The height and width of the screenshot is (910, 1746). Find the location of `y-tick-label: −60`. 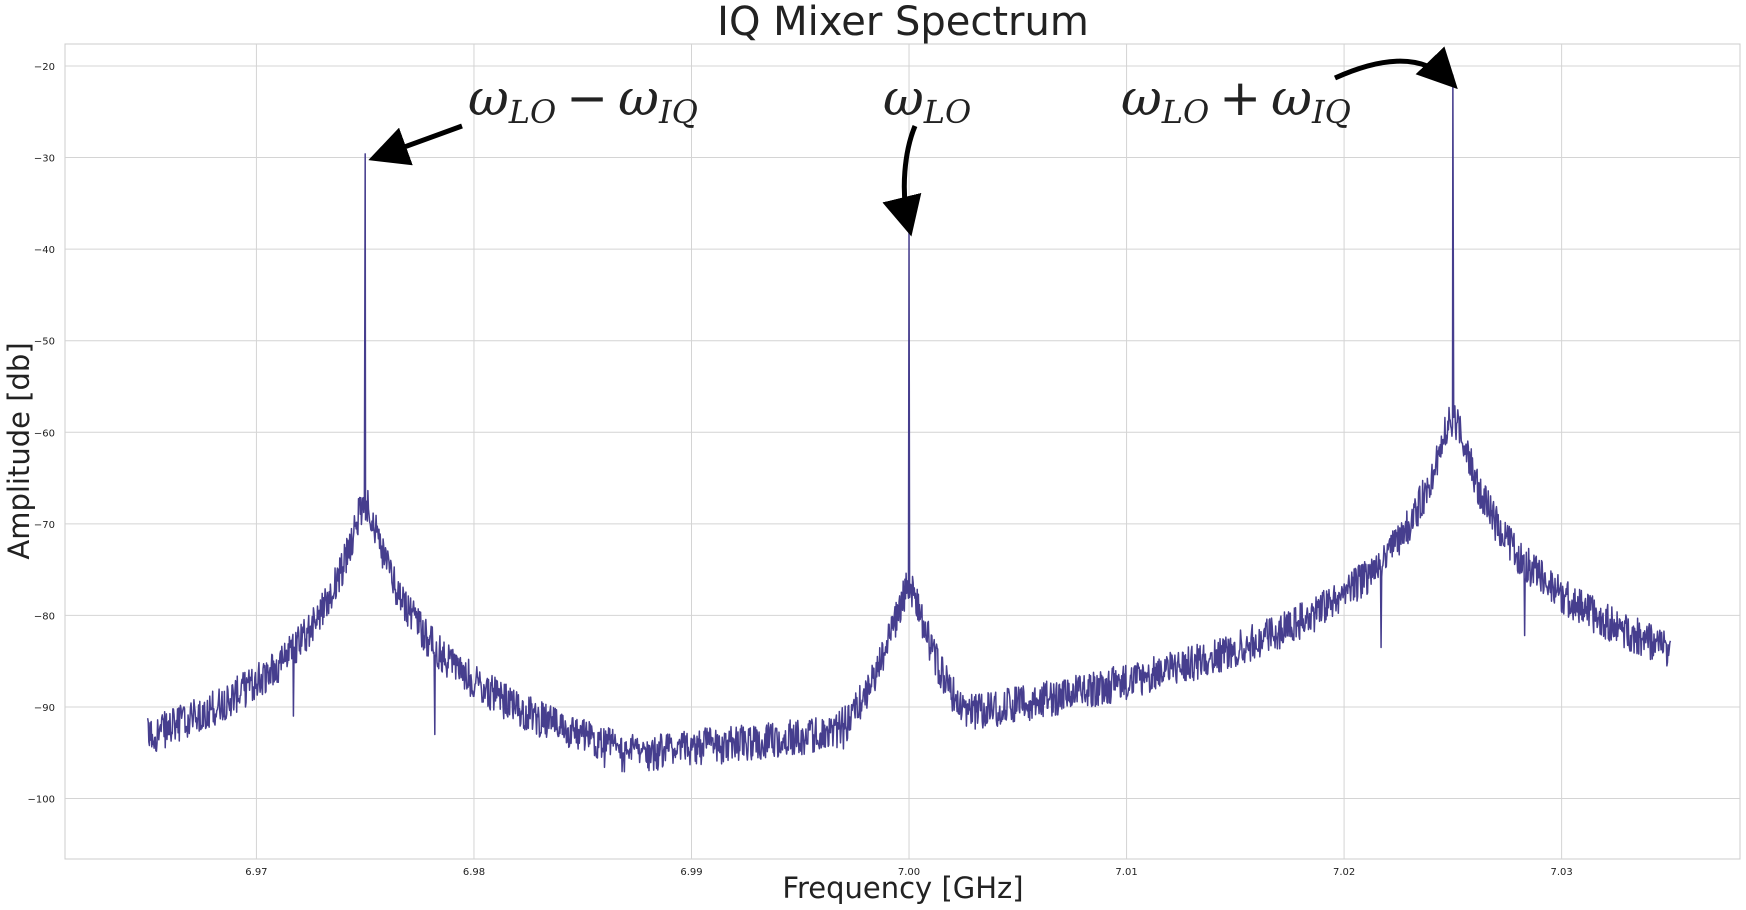

y-tick-label: −60 is located at coordinates (44, 433).